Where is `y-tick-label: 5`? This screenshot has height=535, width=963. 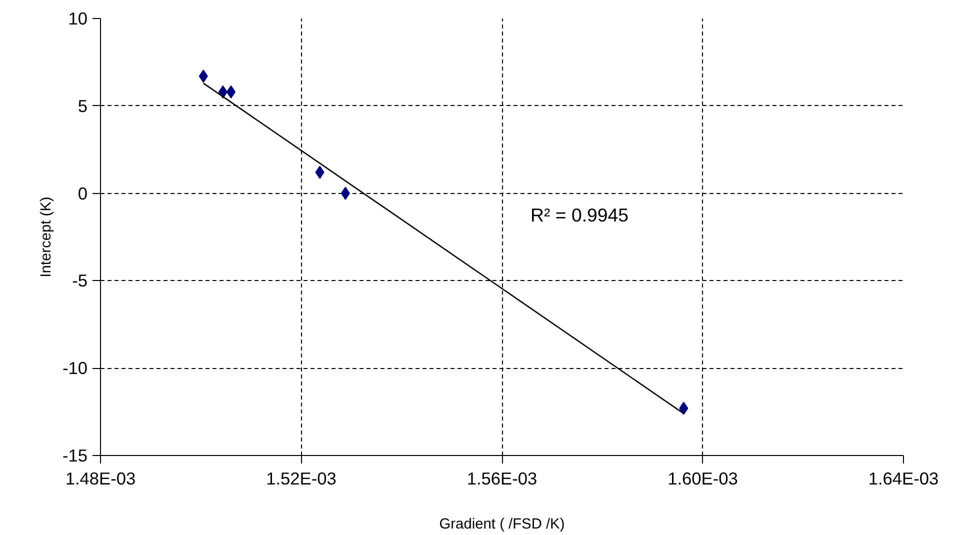
y-tick-label: 5 is located at coordinates (83, 106).